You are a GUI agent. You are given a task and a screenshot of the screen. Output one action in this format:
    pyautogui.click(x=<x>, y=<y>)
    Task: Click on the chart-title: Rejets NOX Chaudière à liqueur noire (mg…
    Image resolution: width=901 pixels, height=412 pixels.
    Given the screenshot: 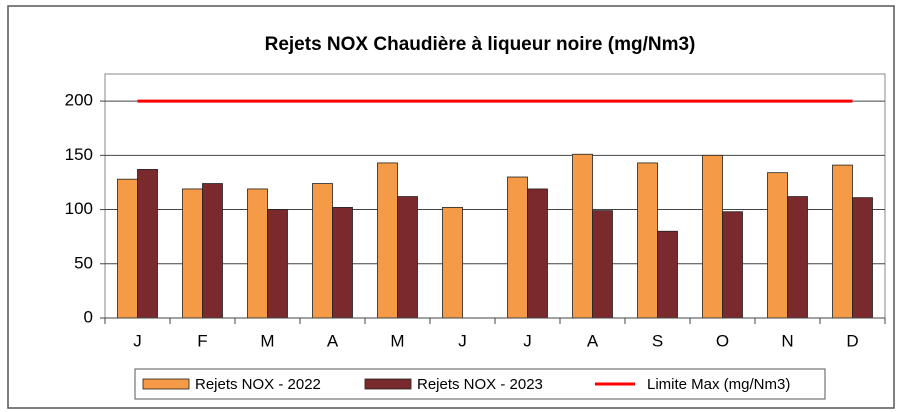 What is the action you would take?
    pyautogui.click(x=480, y=44)
    